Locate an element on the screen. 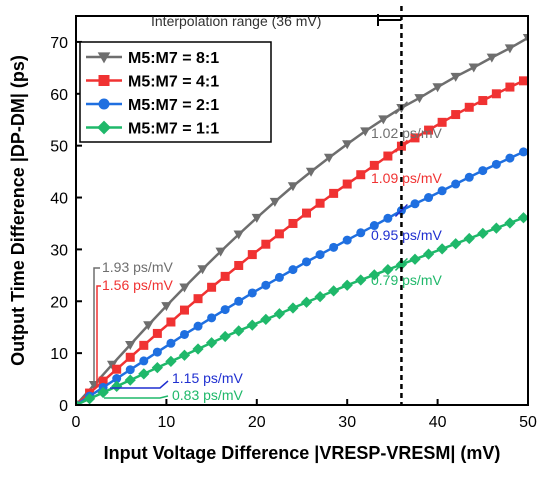 This screenshot has width=550, height=480. legend-box is located at coordinates (175, 92).